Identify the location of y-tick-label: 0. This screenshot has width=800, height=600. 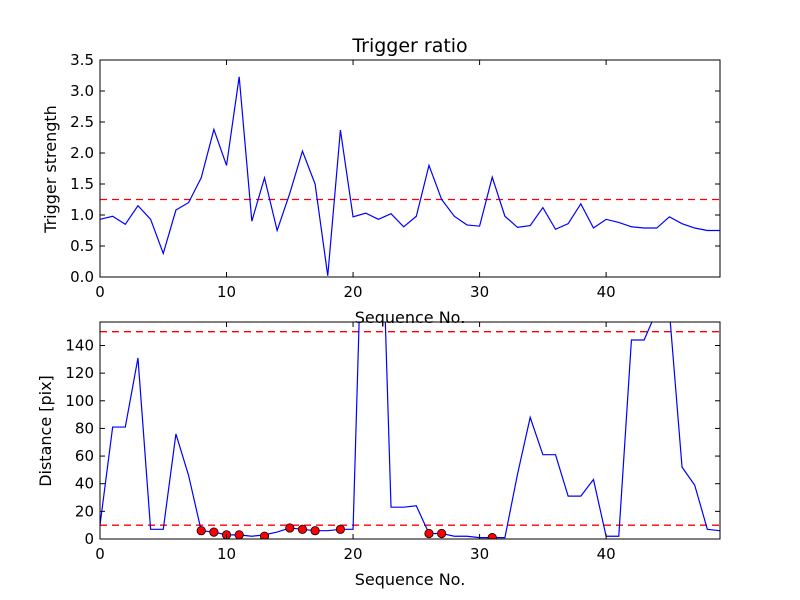
(89, 539).